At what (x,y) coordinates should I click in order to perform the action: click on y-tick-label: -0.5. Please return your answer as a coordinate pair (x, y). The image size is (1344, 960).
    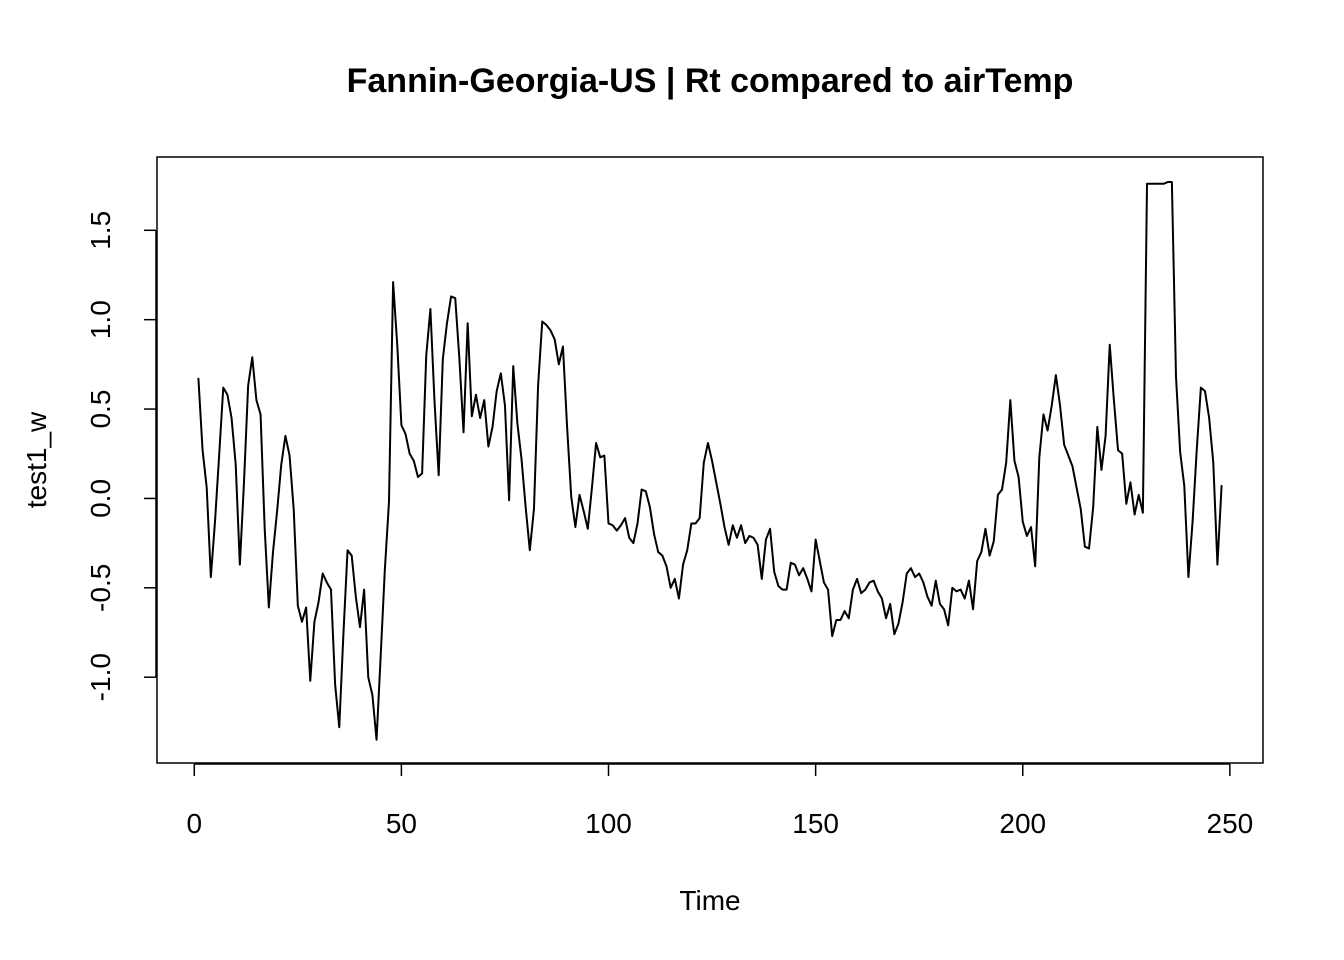
    Looking at the image, I should click on (100, 588).